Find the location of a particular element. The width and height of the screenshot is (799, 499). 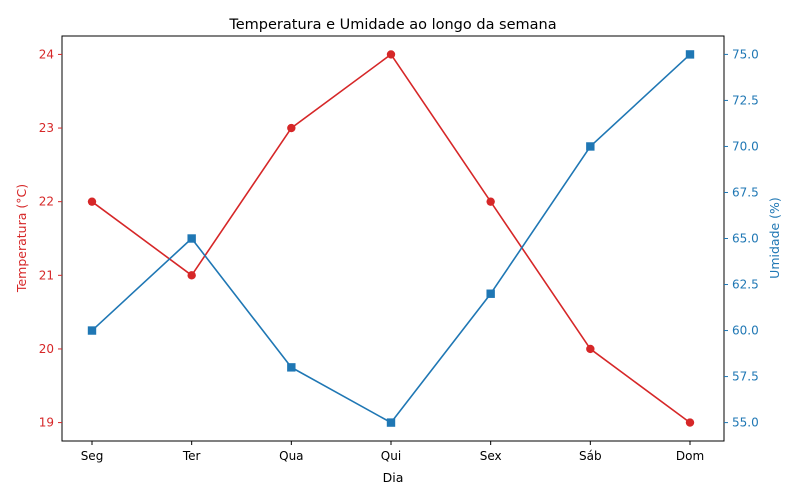

y-right-tick-label: 65.0 is located at coordinates (745, 239).